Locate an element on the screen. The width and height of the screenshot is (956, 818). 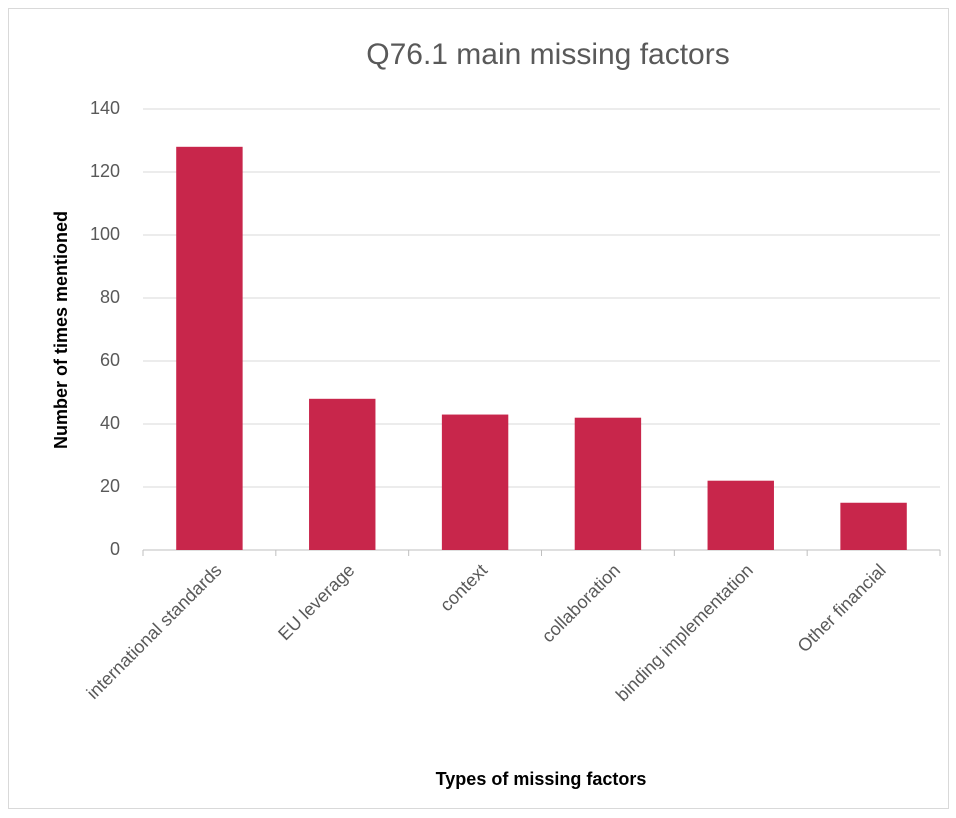
y-tick-label: 20 is located at coordinates (110, 486).